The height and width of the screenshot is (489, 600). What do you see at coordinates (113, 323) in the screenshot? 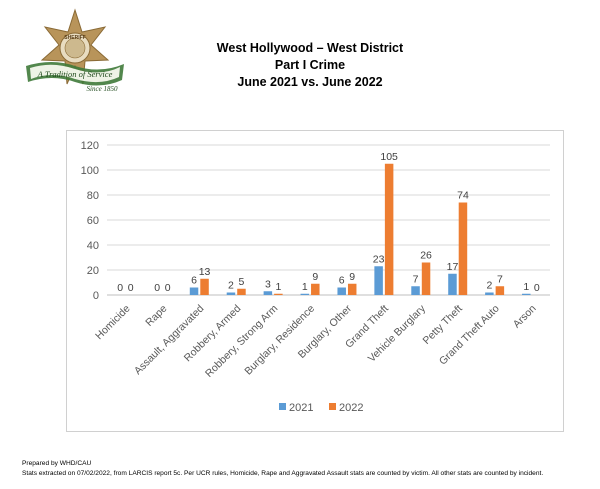
I see `category-label: Homicide` at bounding box center [113, 323].